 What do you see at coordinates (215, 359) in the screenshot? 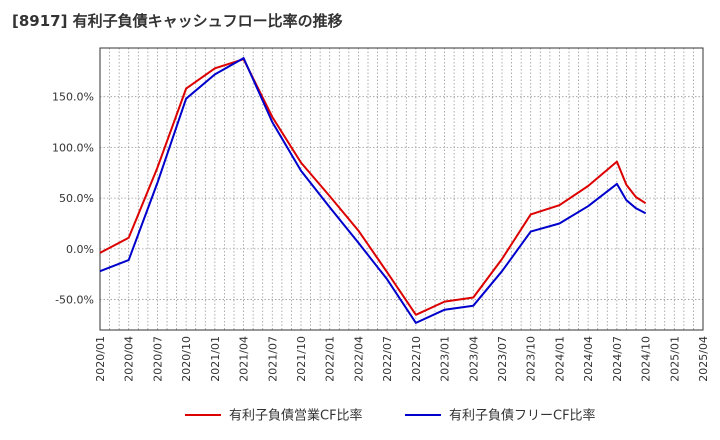
I see `x-tick-label: 2021/01` at bounding box center [215, 359].